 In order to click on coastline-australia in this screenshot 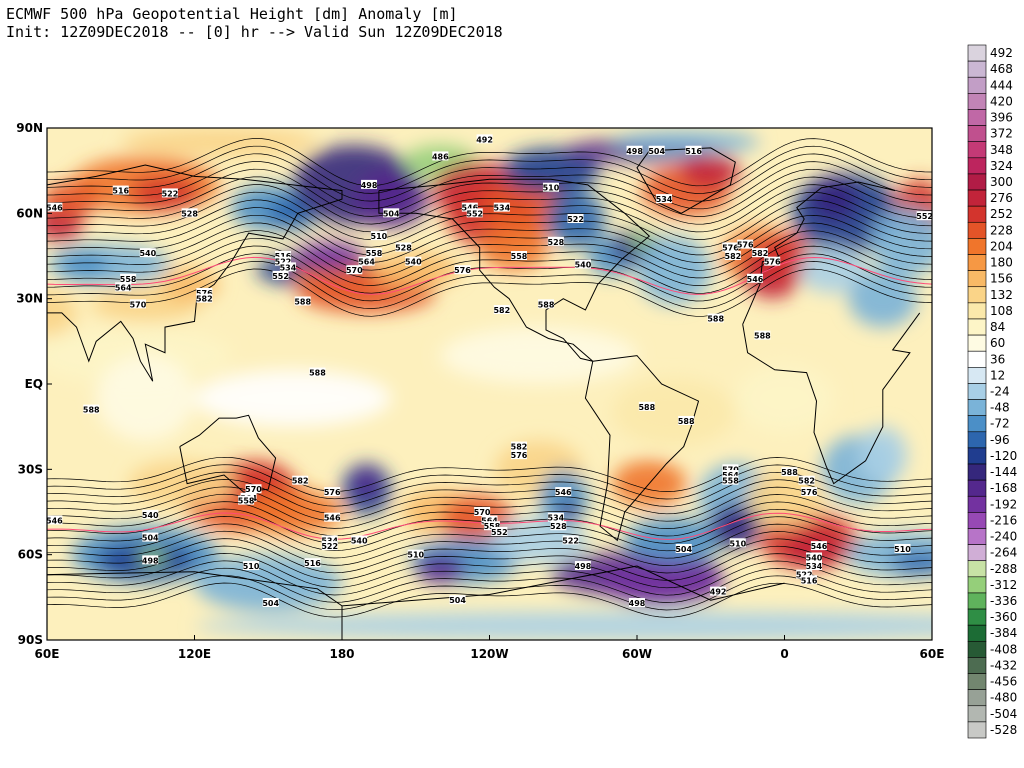, I will do `click(228, 453)`.